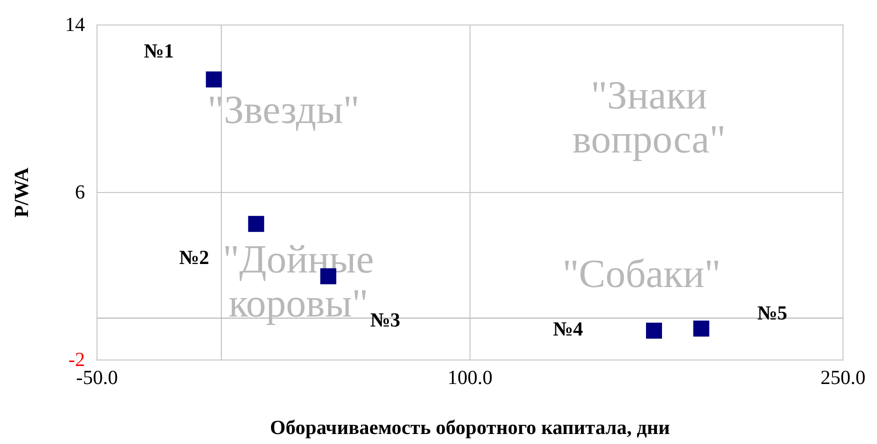  Describe the element at coordinates (194, 257) in the screenshot. I see `annotation: №2` at that location.